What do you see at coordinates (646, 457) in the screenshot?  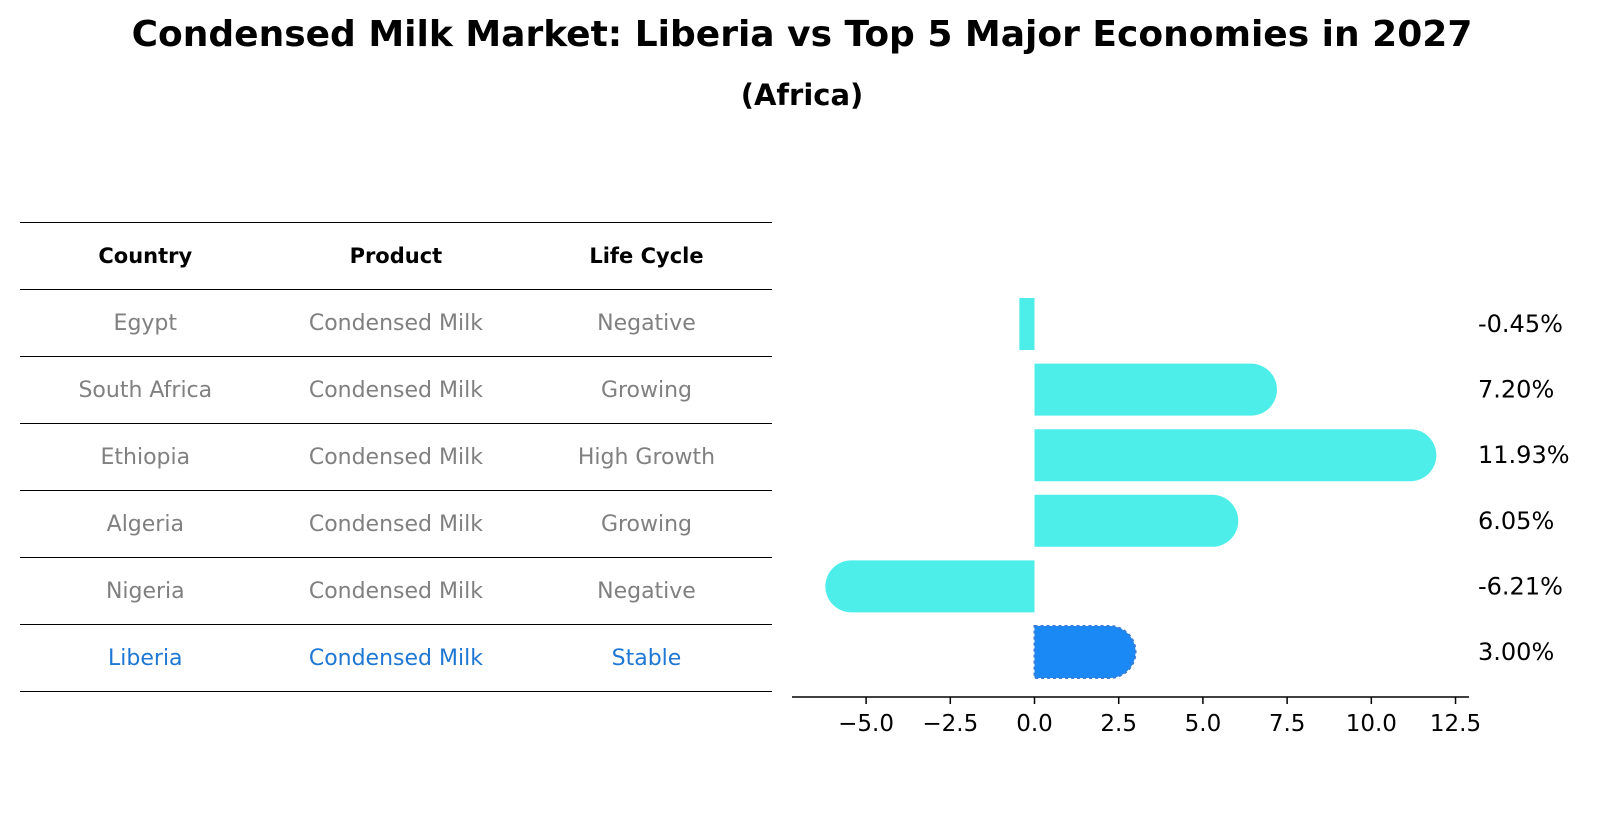 I see `life-cycle-cell: High Growth` at bounding box center [646, 457].